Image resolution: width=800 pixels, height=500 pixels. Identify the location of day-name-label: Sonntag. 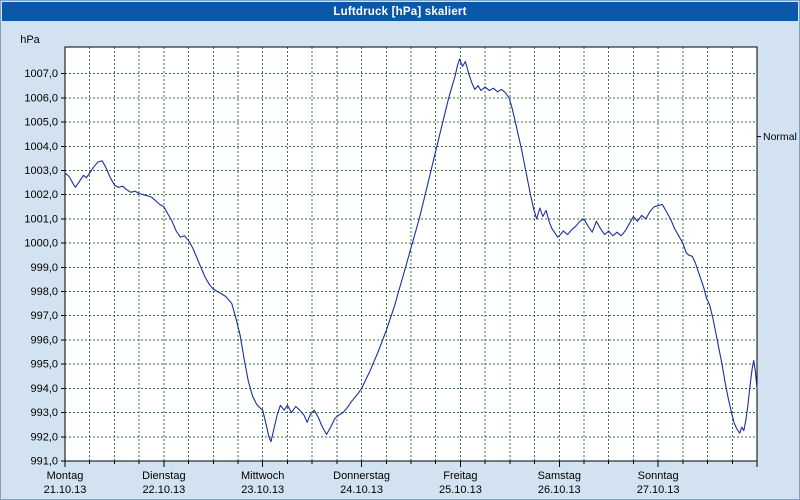
(658, 476).